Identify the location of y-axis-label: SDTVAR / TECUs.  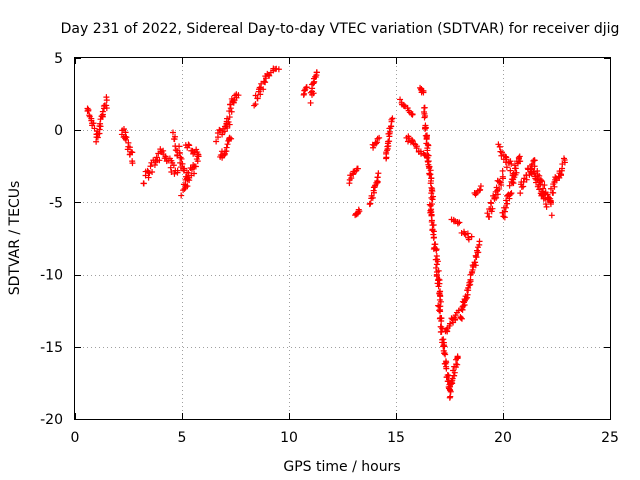
(15, 238).